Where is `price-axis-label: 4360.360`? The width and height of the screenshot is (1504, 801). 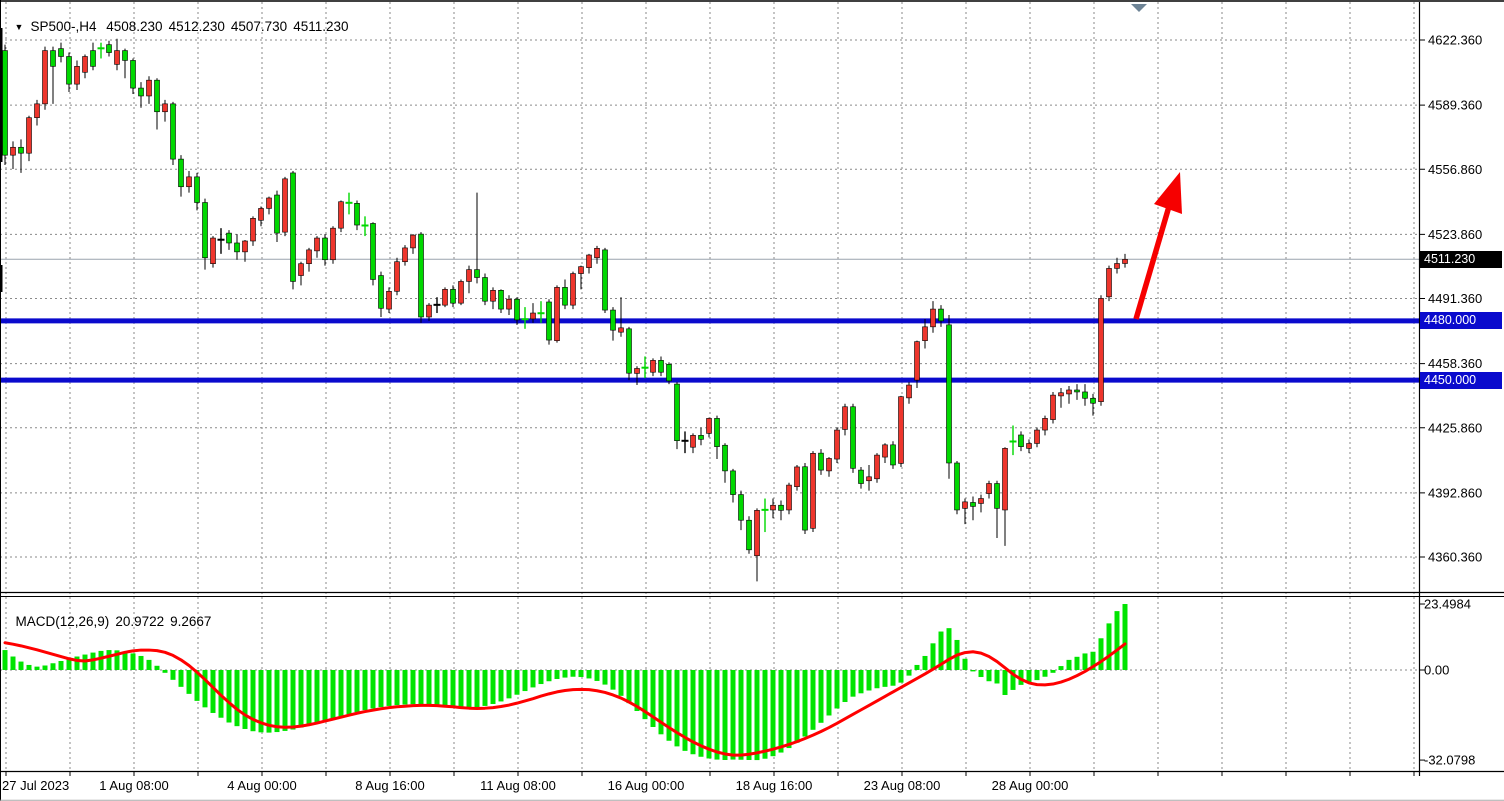
price-axis-label: 4360.360 is located at coordinates (1455, 557).